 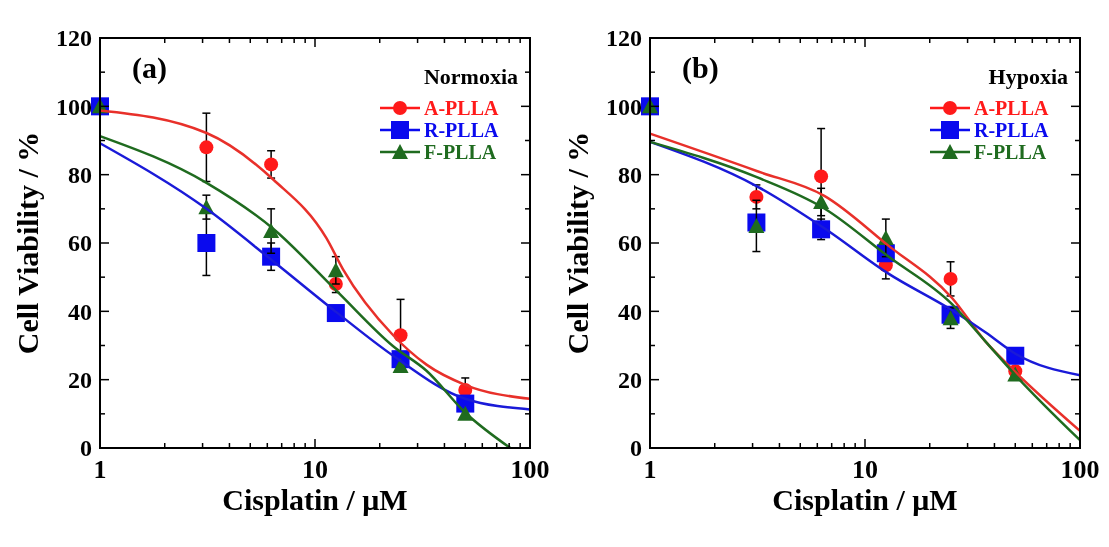 What do you see at coordinates (700, 68) in the screenshot?
I see `annotation: (b)` at bounding box center [700, 68].